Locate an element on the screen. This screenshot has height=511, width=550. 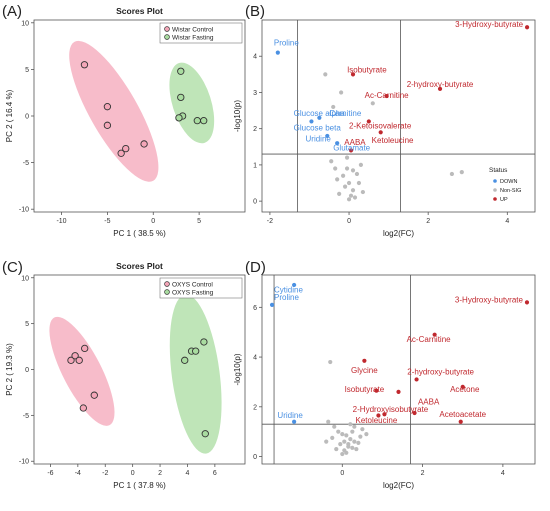
legend-label: OXYS Control is located at coordinates (192, 285).